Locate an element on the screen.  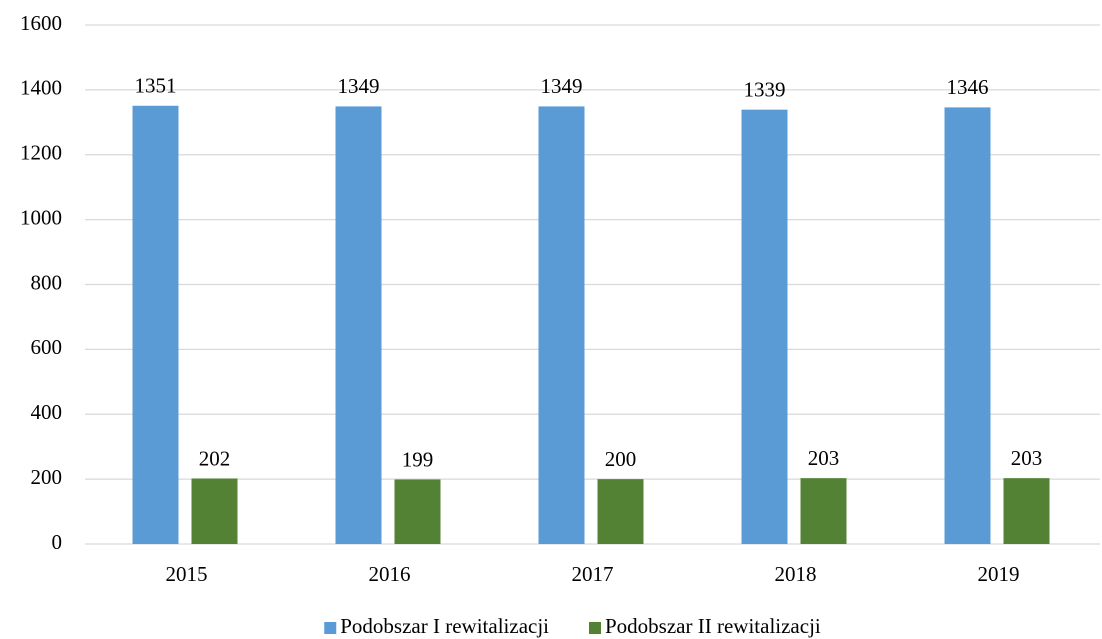
x-tick-label: 2016 is located at coordinates (390, 574).